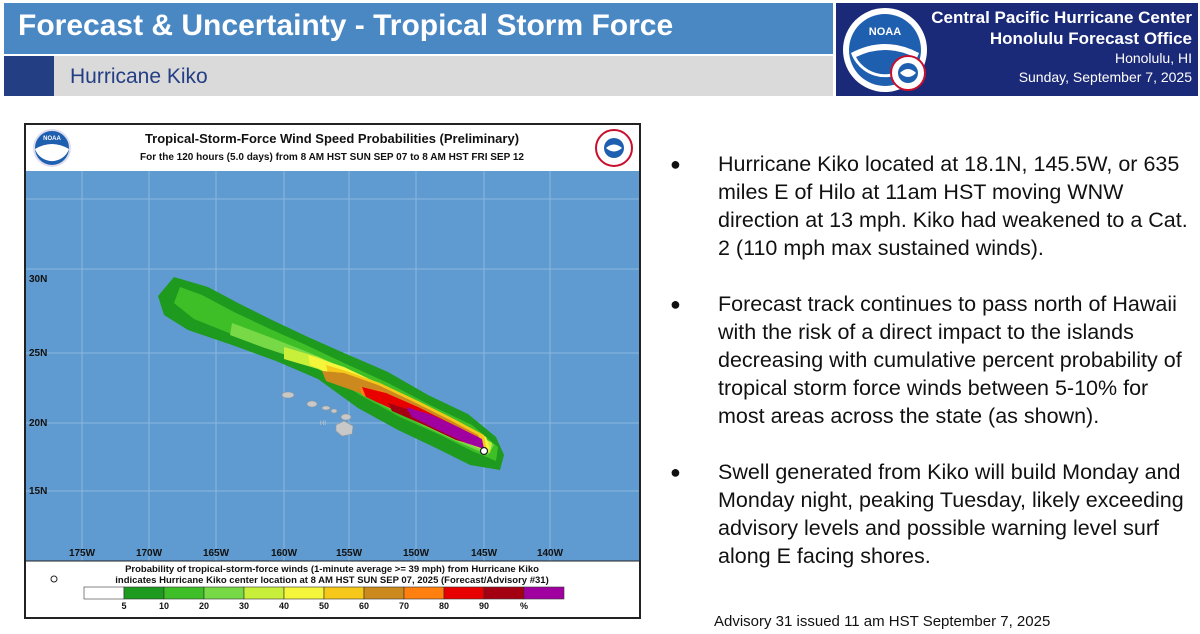  What do you see at coordinates (418, 76) in the screenshot?
I see `subtitle-bar: Hurricane Kiko` at bounding box center [418, 76].